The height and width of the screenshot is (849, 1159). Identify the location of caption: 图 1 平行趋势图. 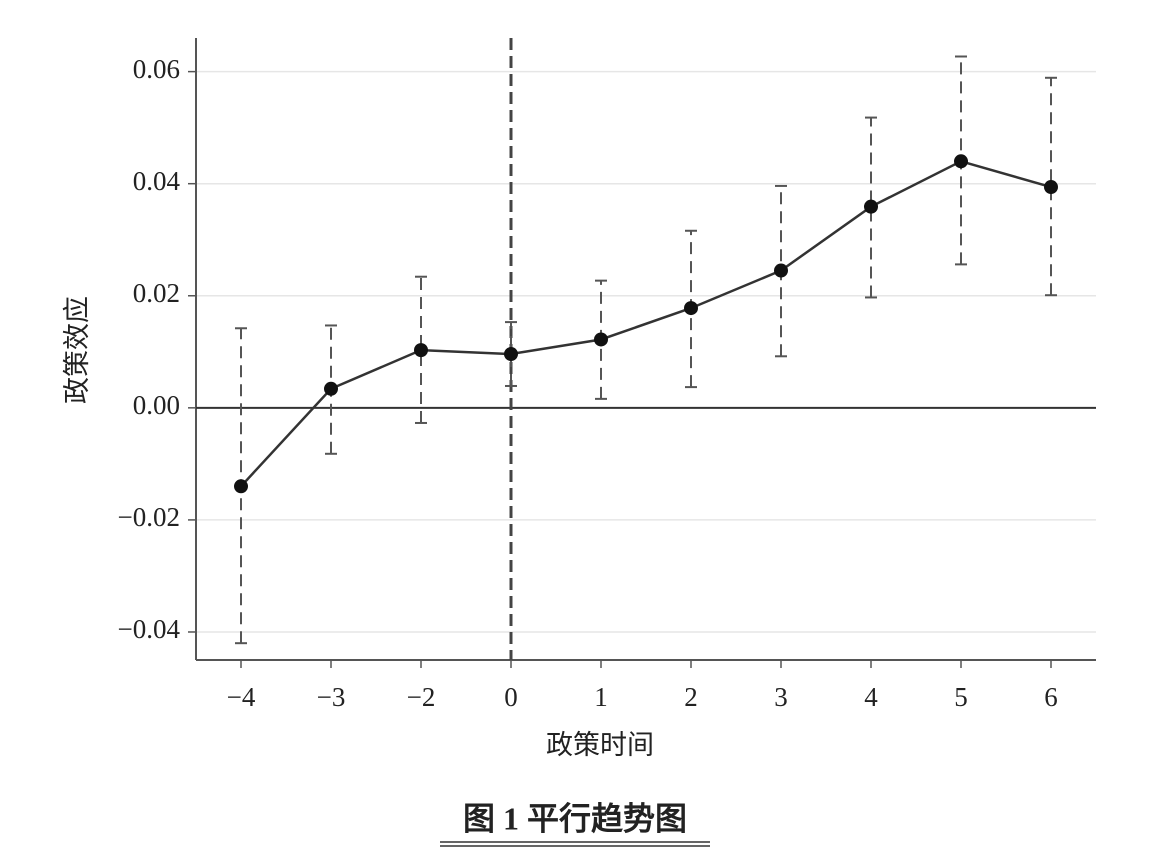
(575, 818).